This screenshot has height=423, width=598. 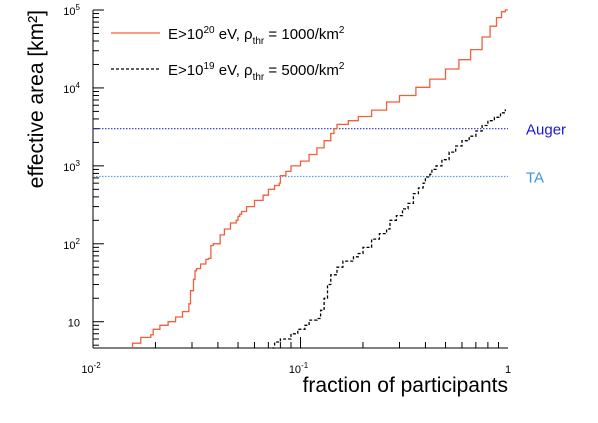 What do you see at coordinates (405, 385) in the screenshot?
I see `x-axis-label: fraction of participants` at bounding box center [405, 385].